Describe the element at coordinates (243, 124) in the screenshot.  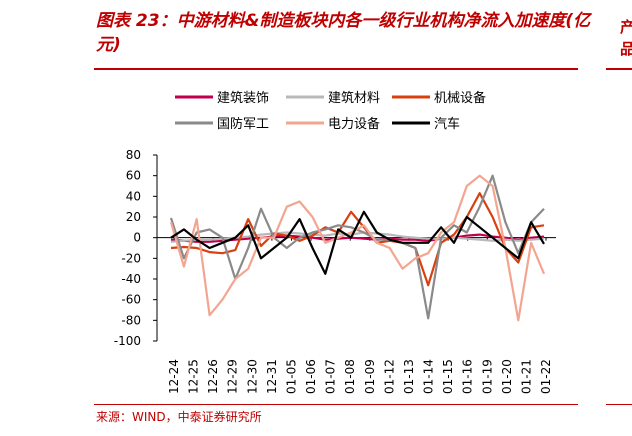
I see `legend-label: 国防军工` at that location.